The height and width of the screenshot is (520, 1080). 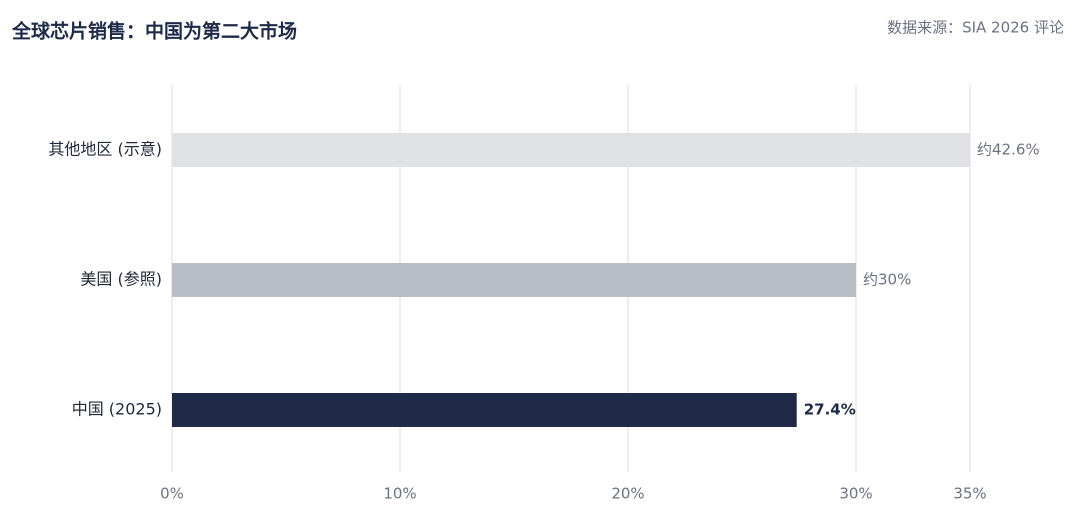 I want to click on chart-title: 全球芯片销售：中国为第二大市场, so click(x=154, y=31).